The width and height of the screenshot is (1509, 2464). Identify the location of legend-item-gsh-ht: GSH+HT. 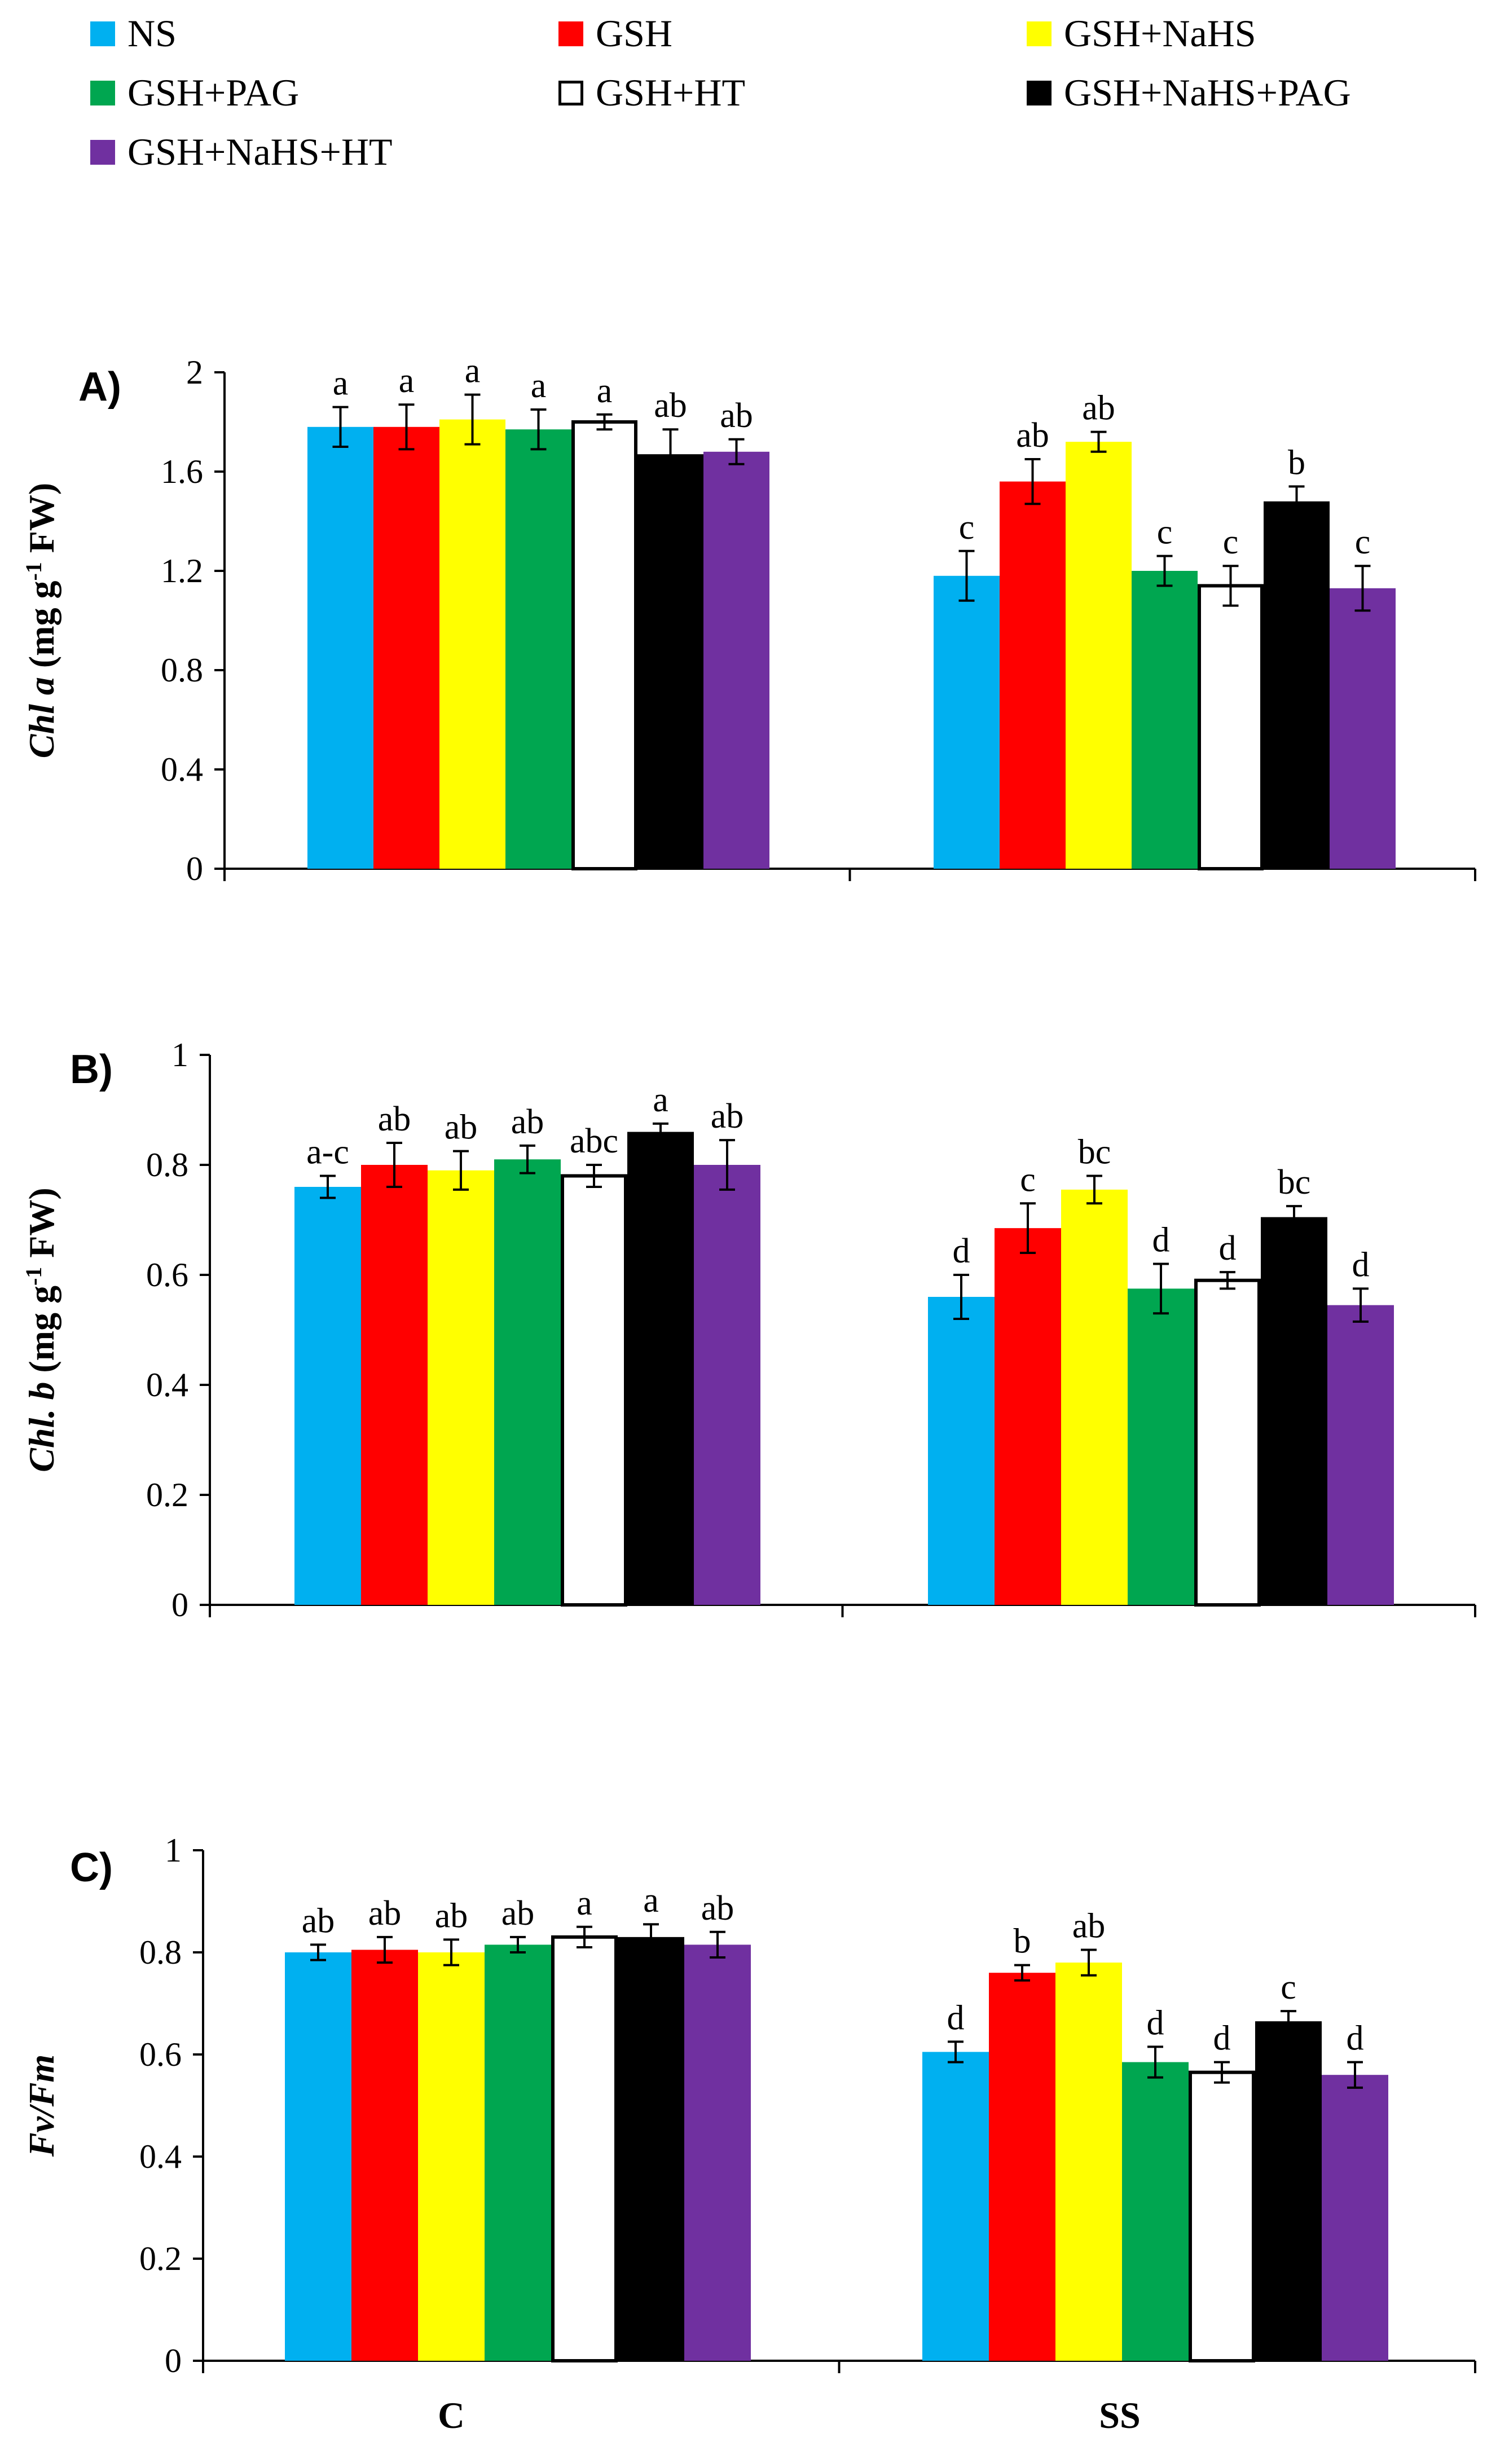
(652, 93).